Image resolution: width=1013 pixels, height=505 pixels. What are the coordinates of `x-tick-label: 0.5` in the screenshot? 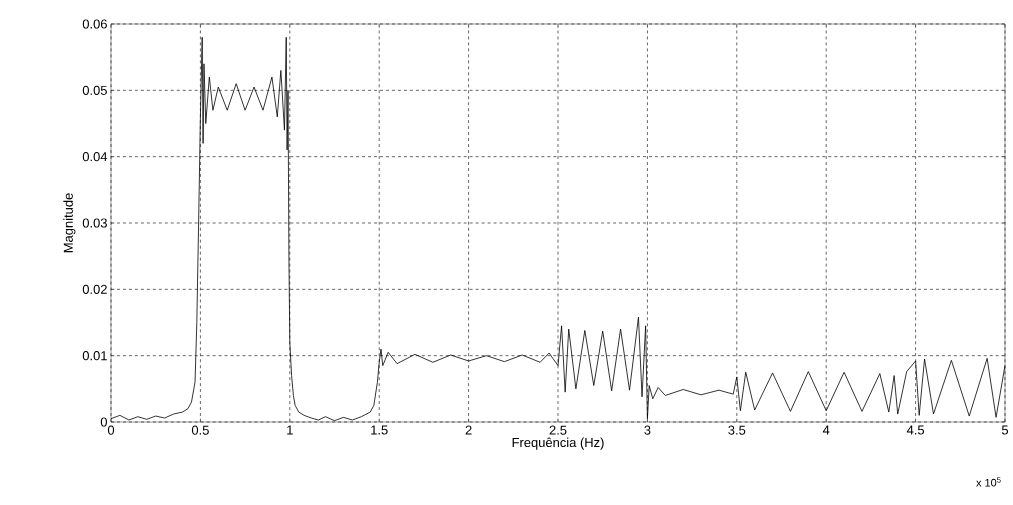 It's located at (200, 430).